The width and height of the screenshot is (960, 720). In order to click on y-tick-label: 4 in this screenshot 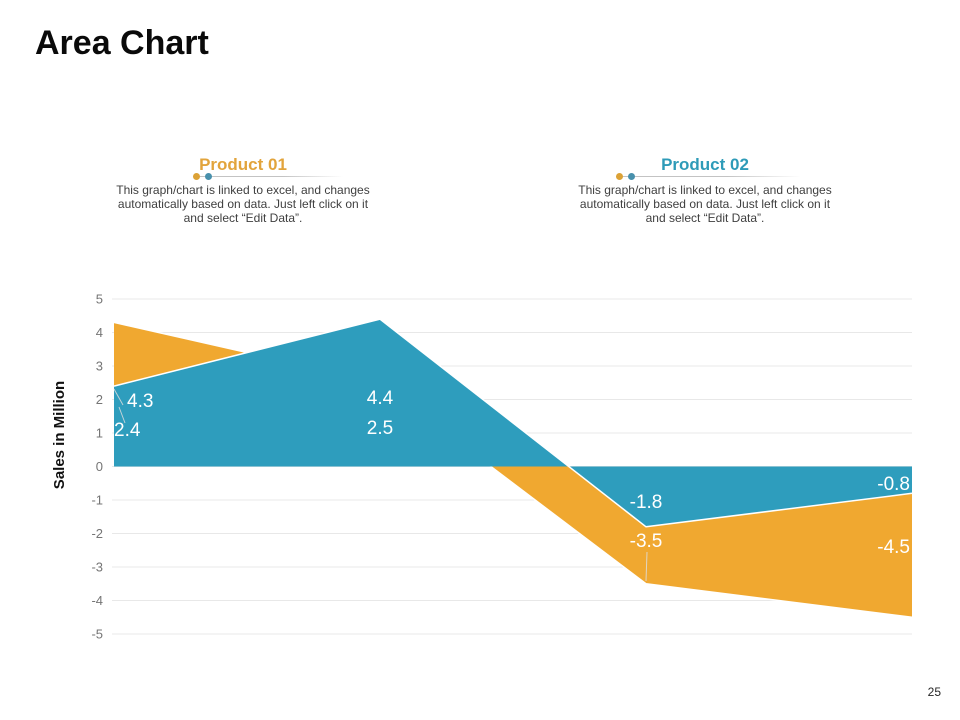, I will do `click(99, 332)`.